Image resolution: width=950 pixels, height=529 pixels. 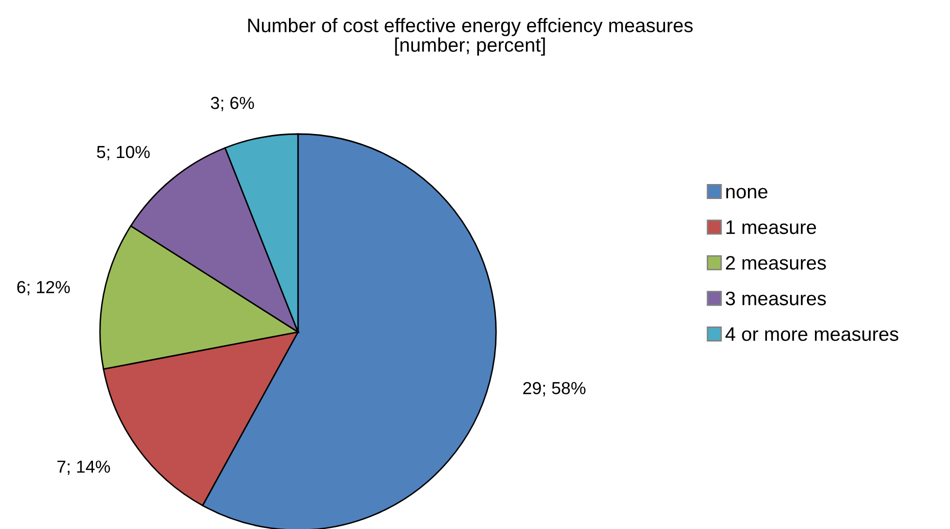 What do you see at coordinates (232, 104) in the screenshot?
I see `data-label: 3; 6%` at bounding box center [232, 104].